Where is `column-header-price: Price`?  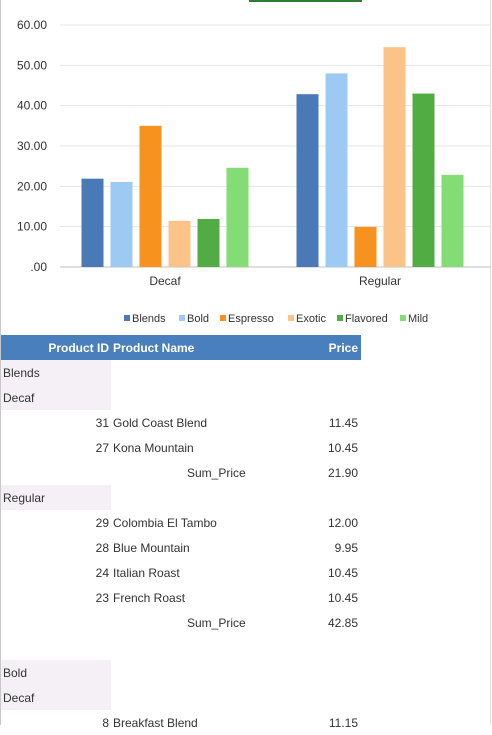 column-header-price: Price is located at coordinates (343, 348).